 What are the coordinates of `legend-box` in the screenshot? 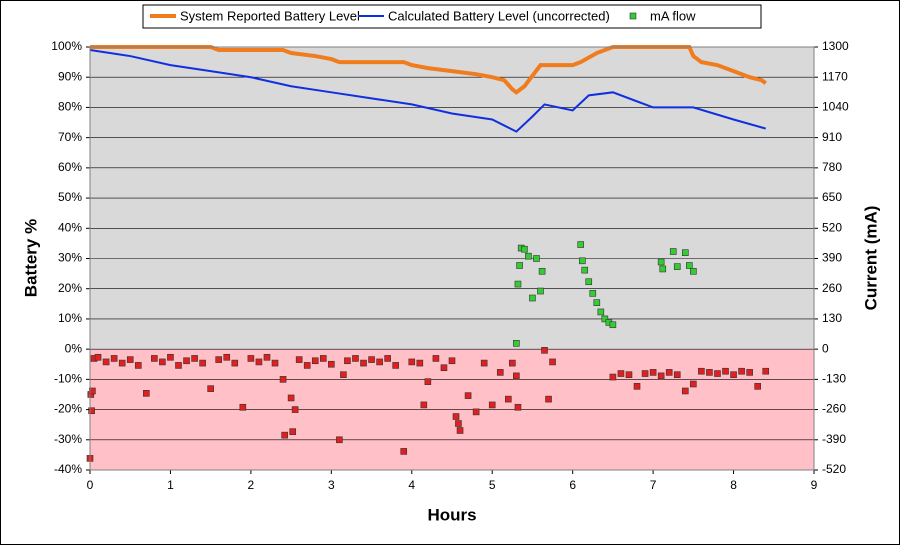 It's located at (452, 16).